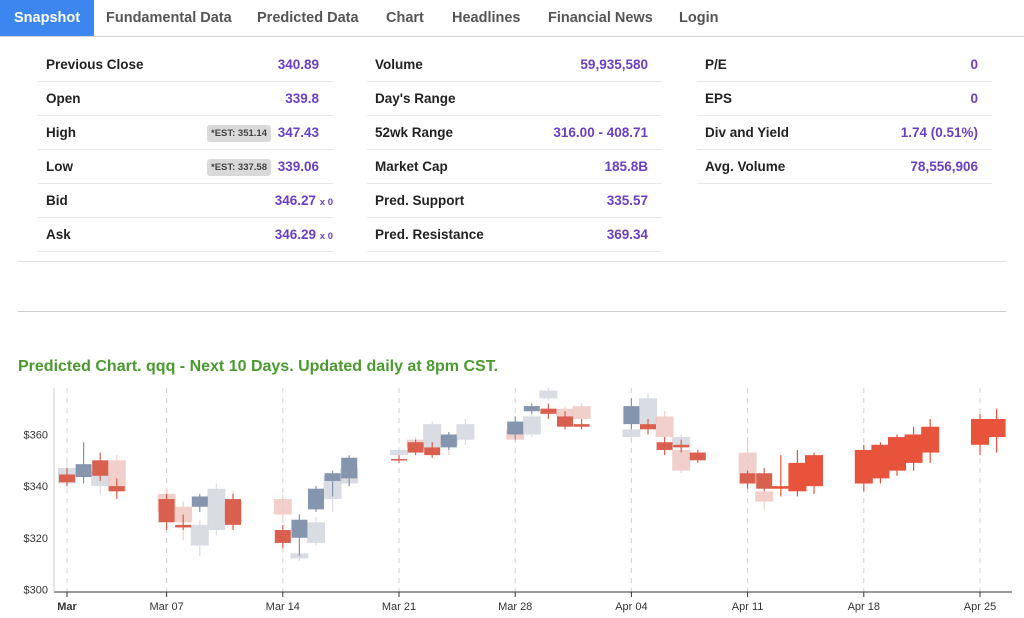 Image resolution: width=1024 pixels, height=618 pixels. What do you see at coordinates (36, 487) in the screenshot?
I see `y-tick-label: $340` at bounding box center [36, 487].